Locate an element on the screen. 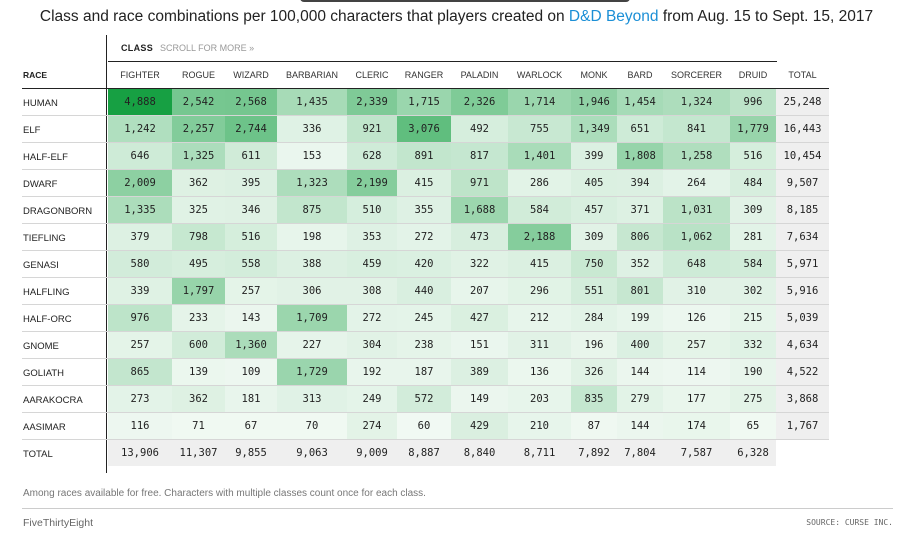 Image resolution: width=913 pixels, height=539 pixels. heatmap-cell: 309 is located at coordinates (594, 237).